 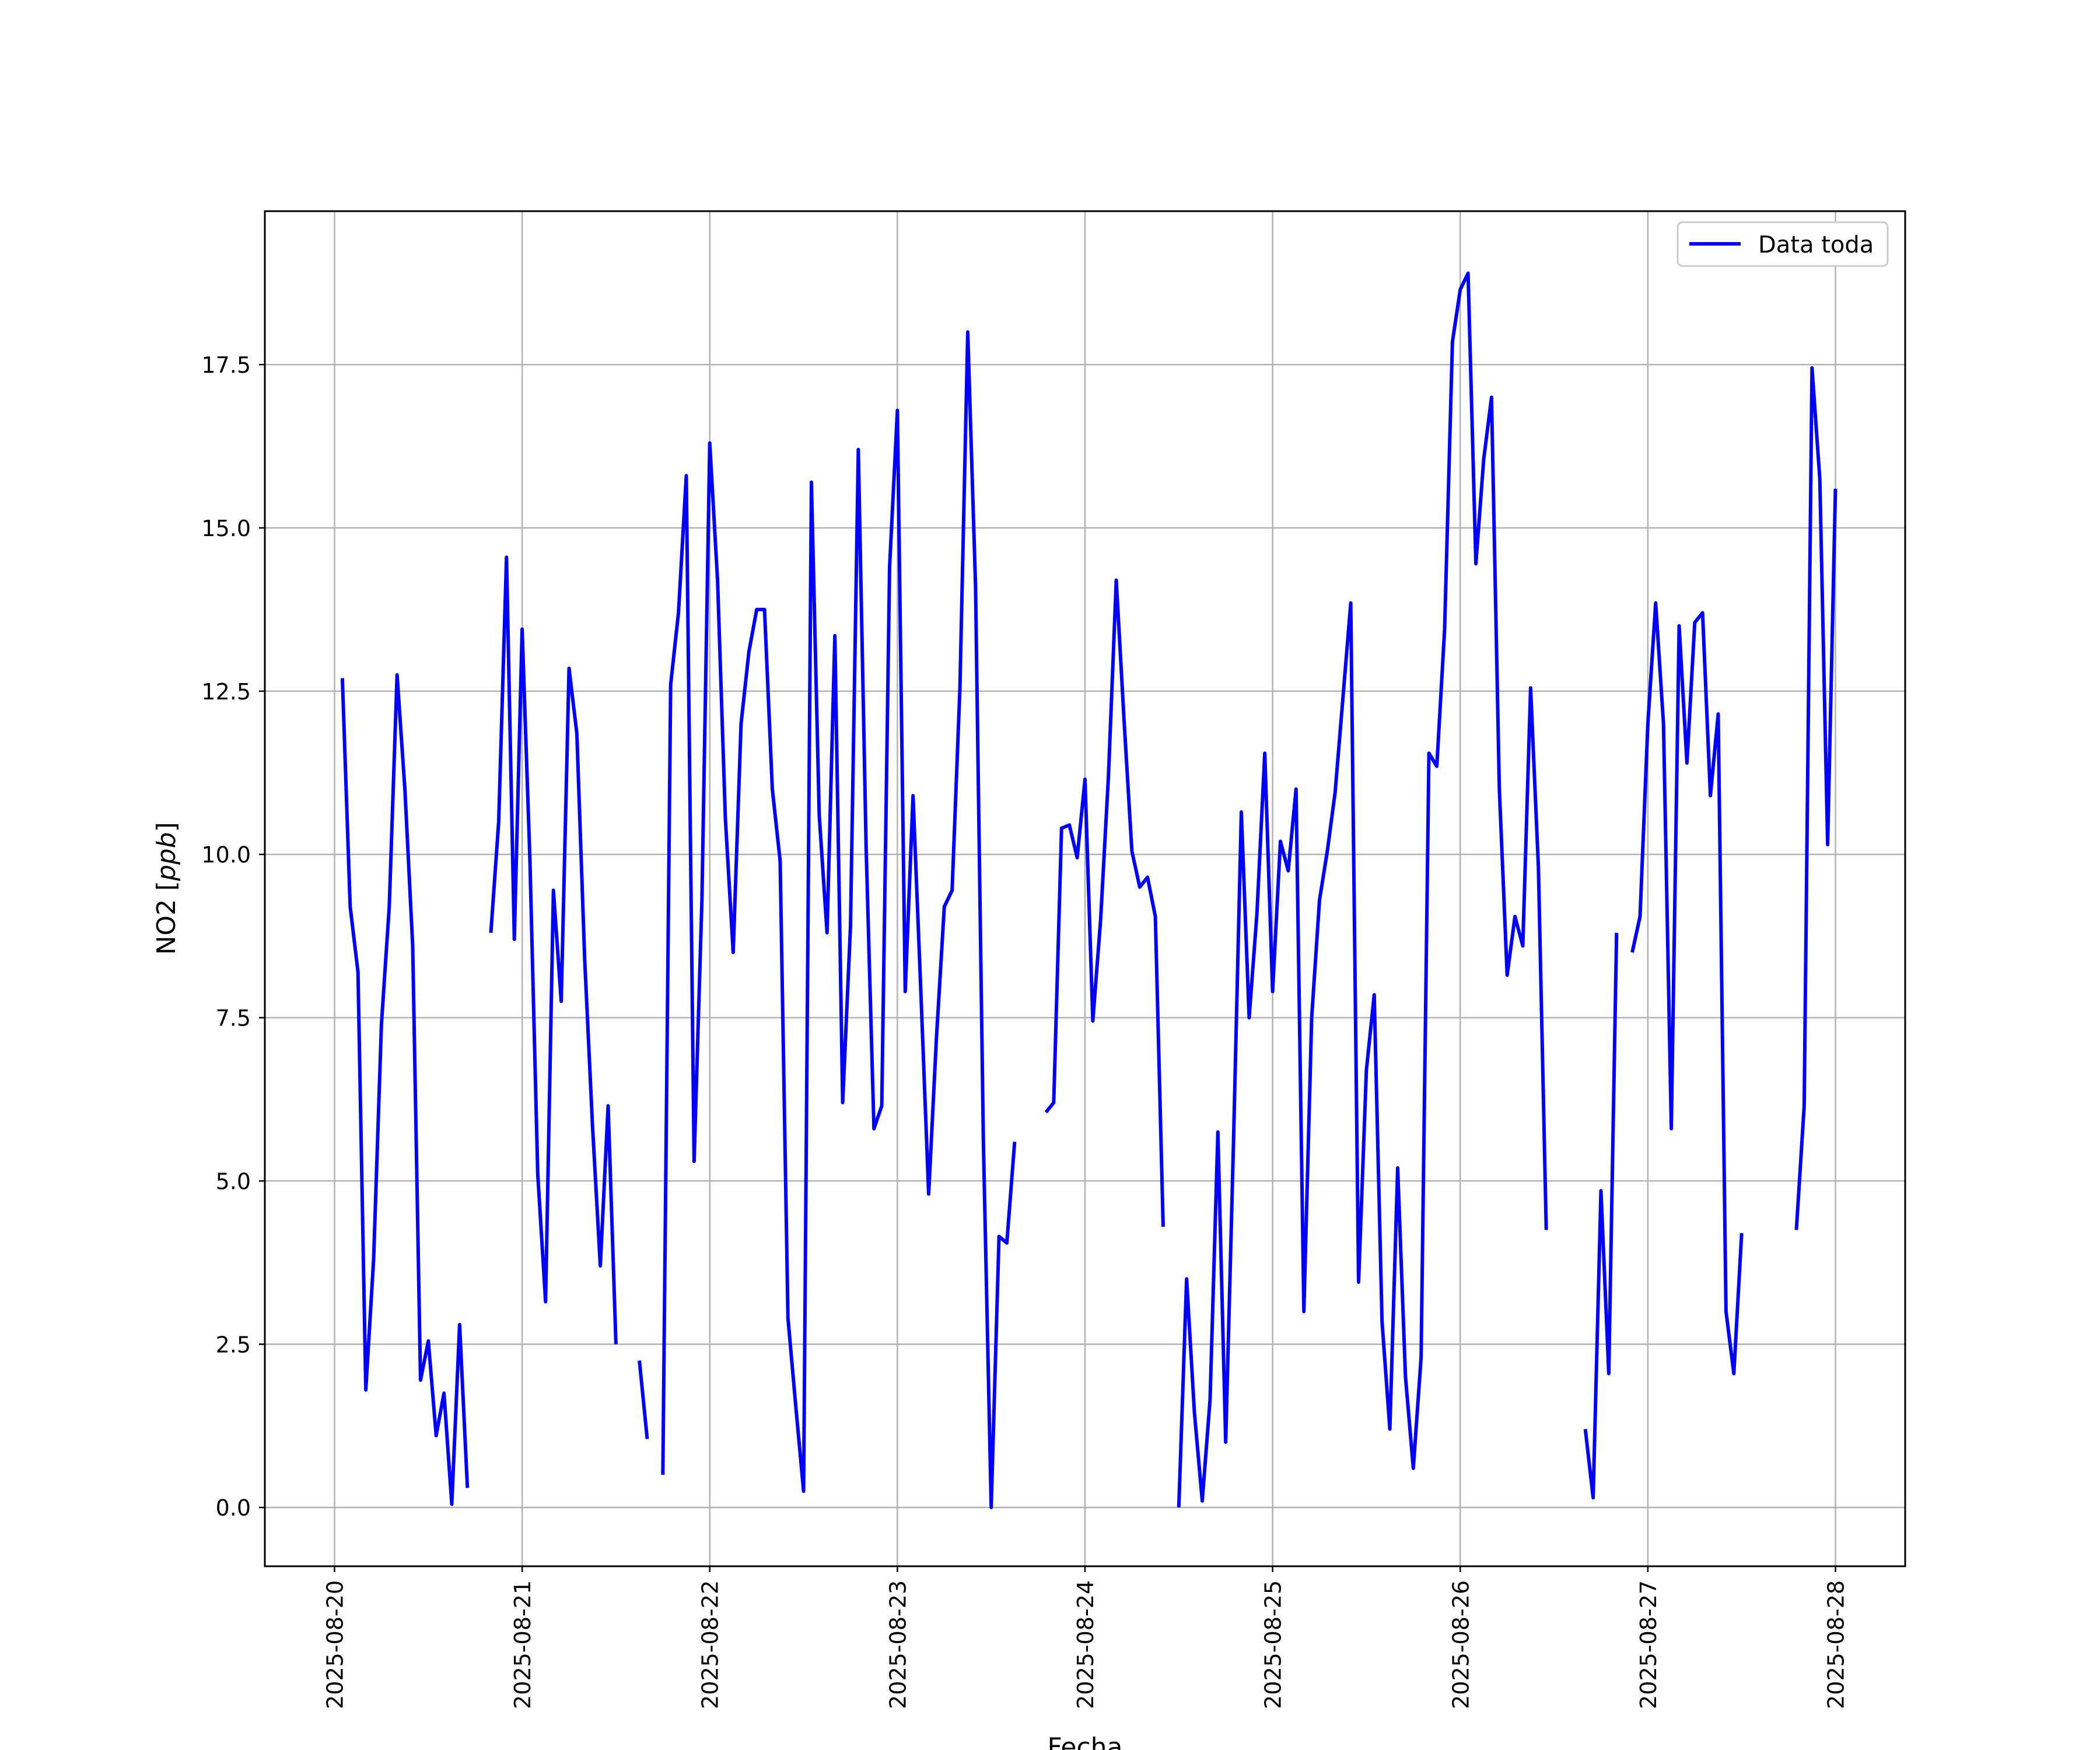 What do you see at coordinates (233, 1344) in the screenshot?
I see `y-tick-label: 2.5` at bounding box center [233, 1344].